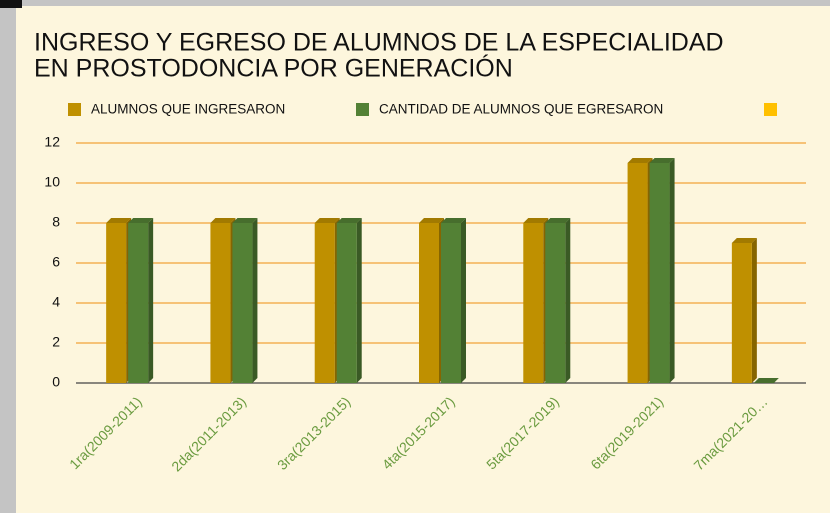 The height and width of the screenshot is (513, 830). I want to click on corner-bar, so click(11, 4).